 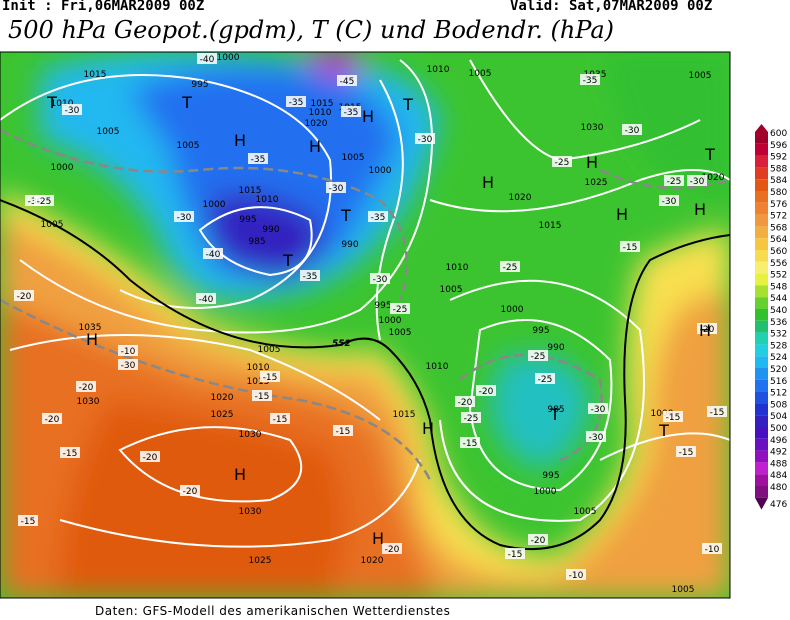 What do you see at coordinates (555, 348) in the screenshot?
I see `isobar-label: 990` at bounding box center [555, 348].